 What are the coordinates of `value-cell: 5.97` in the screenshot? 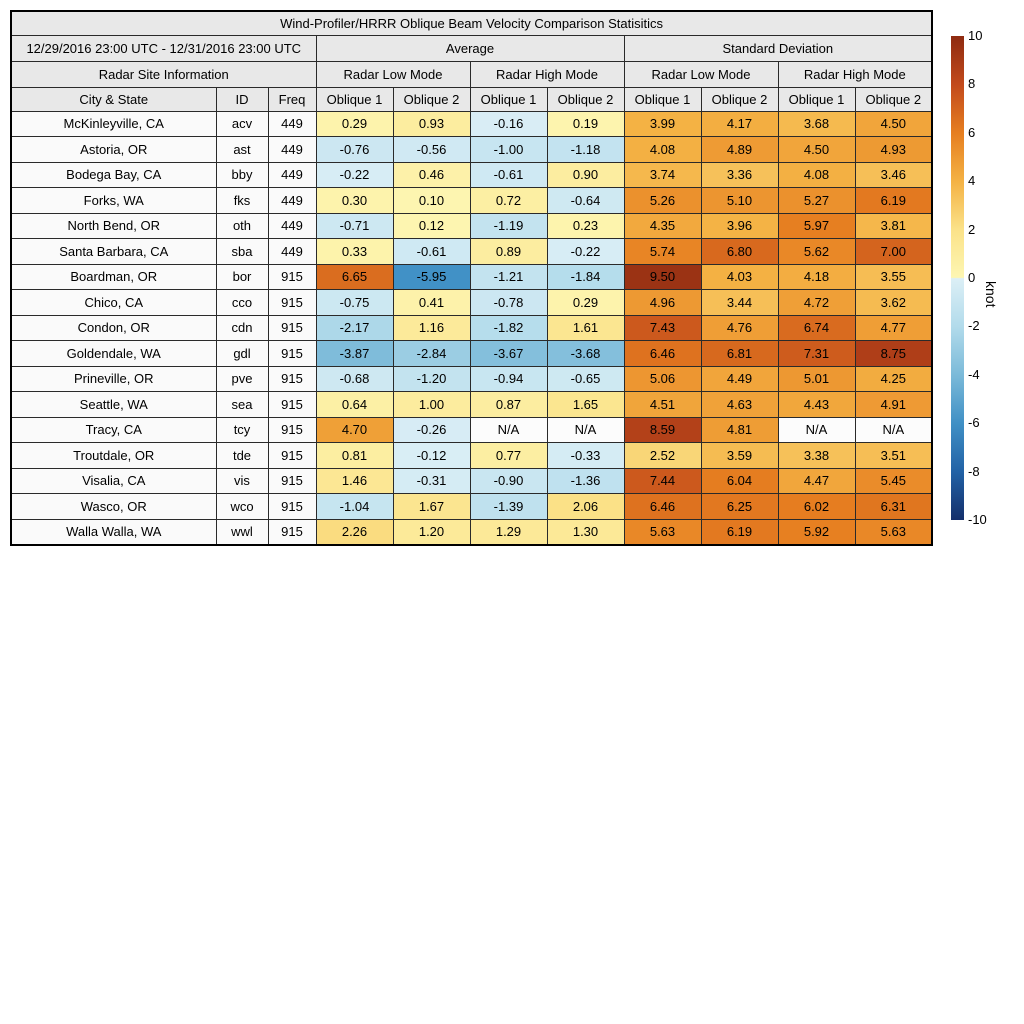 It's located at (816, 225).